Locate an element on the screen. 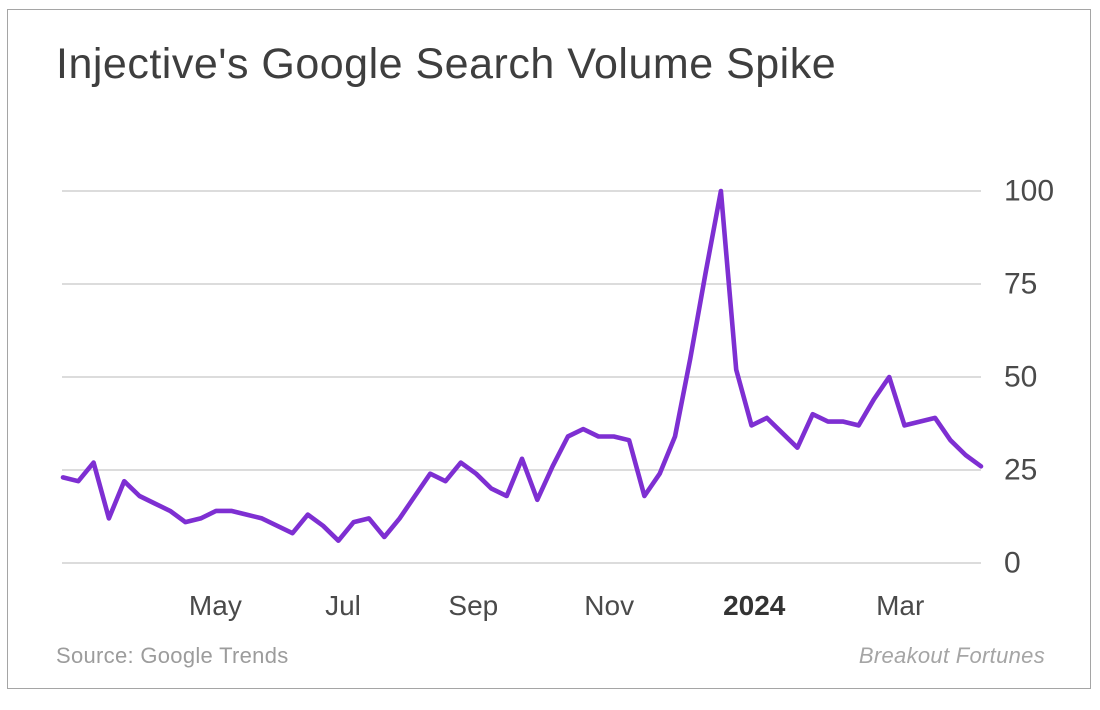 The image size is (1100, 710). y-tick-label: 25 is located at coordinates (1020, 470).